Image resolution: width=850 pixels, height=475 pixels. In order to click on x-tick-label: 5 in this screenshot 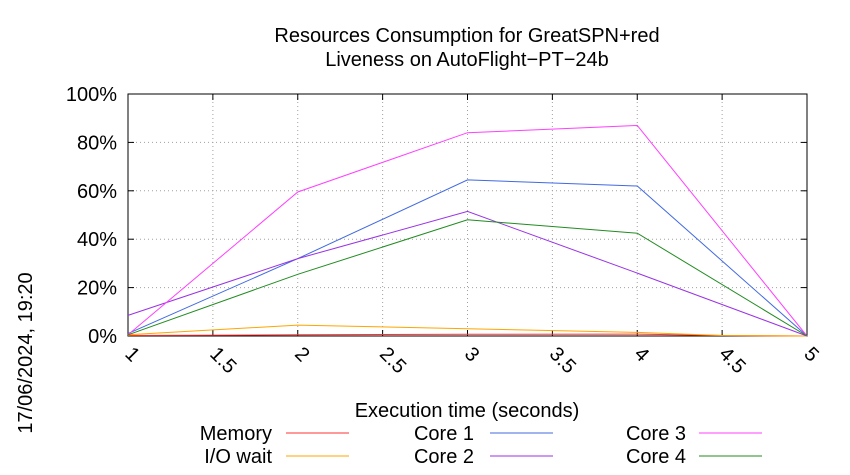, I will do `click(810, 354)`.